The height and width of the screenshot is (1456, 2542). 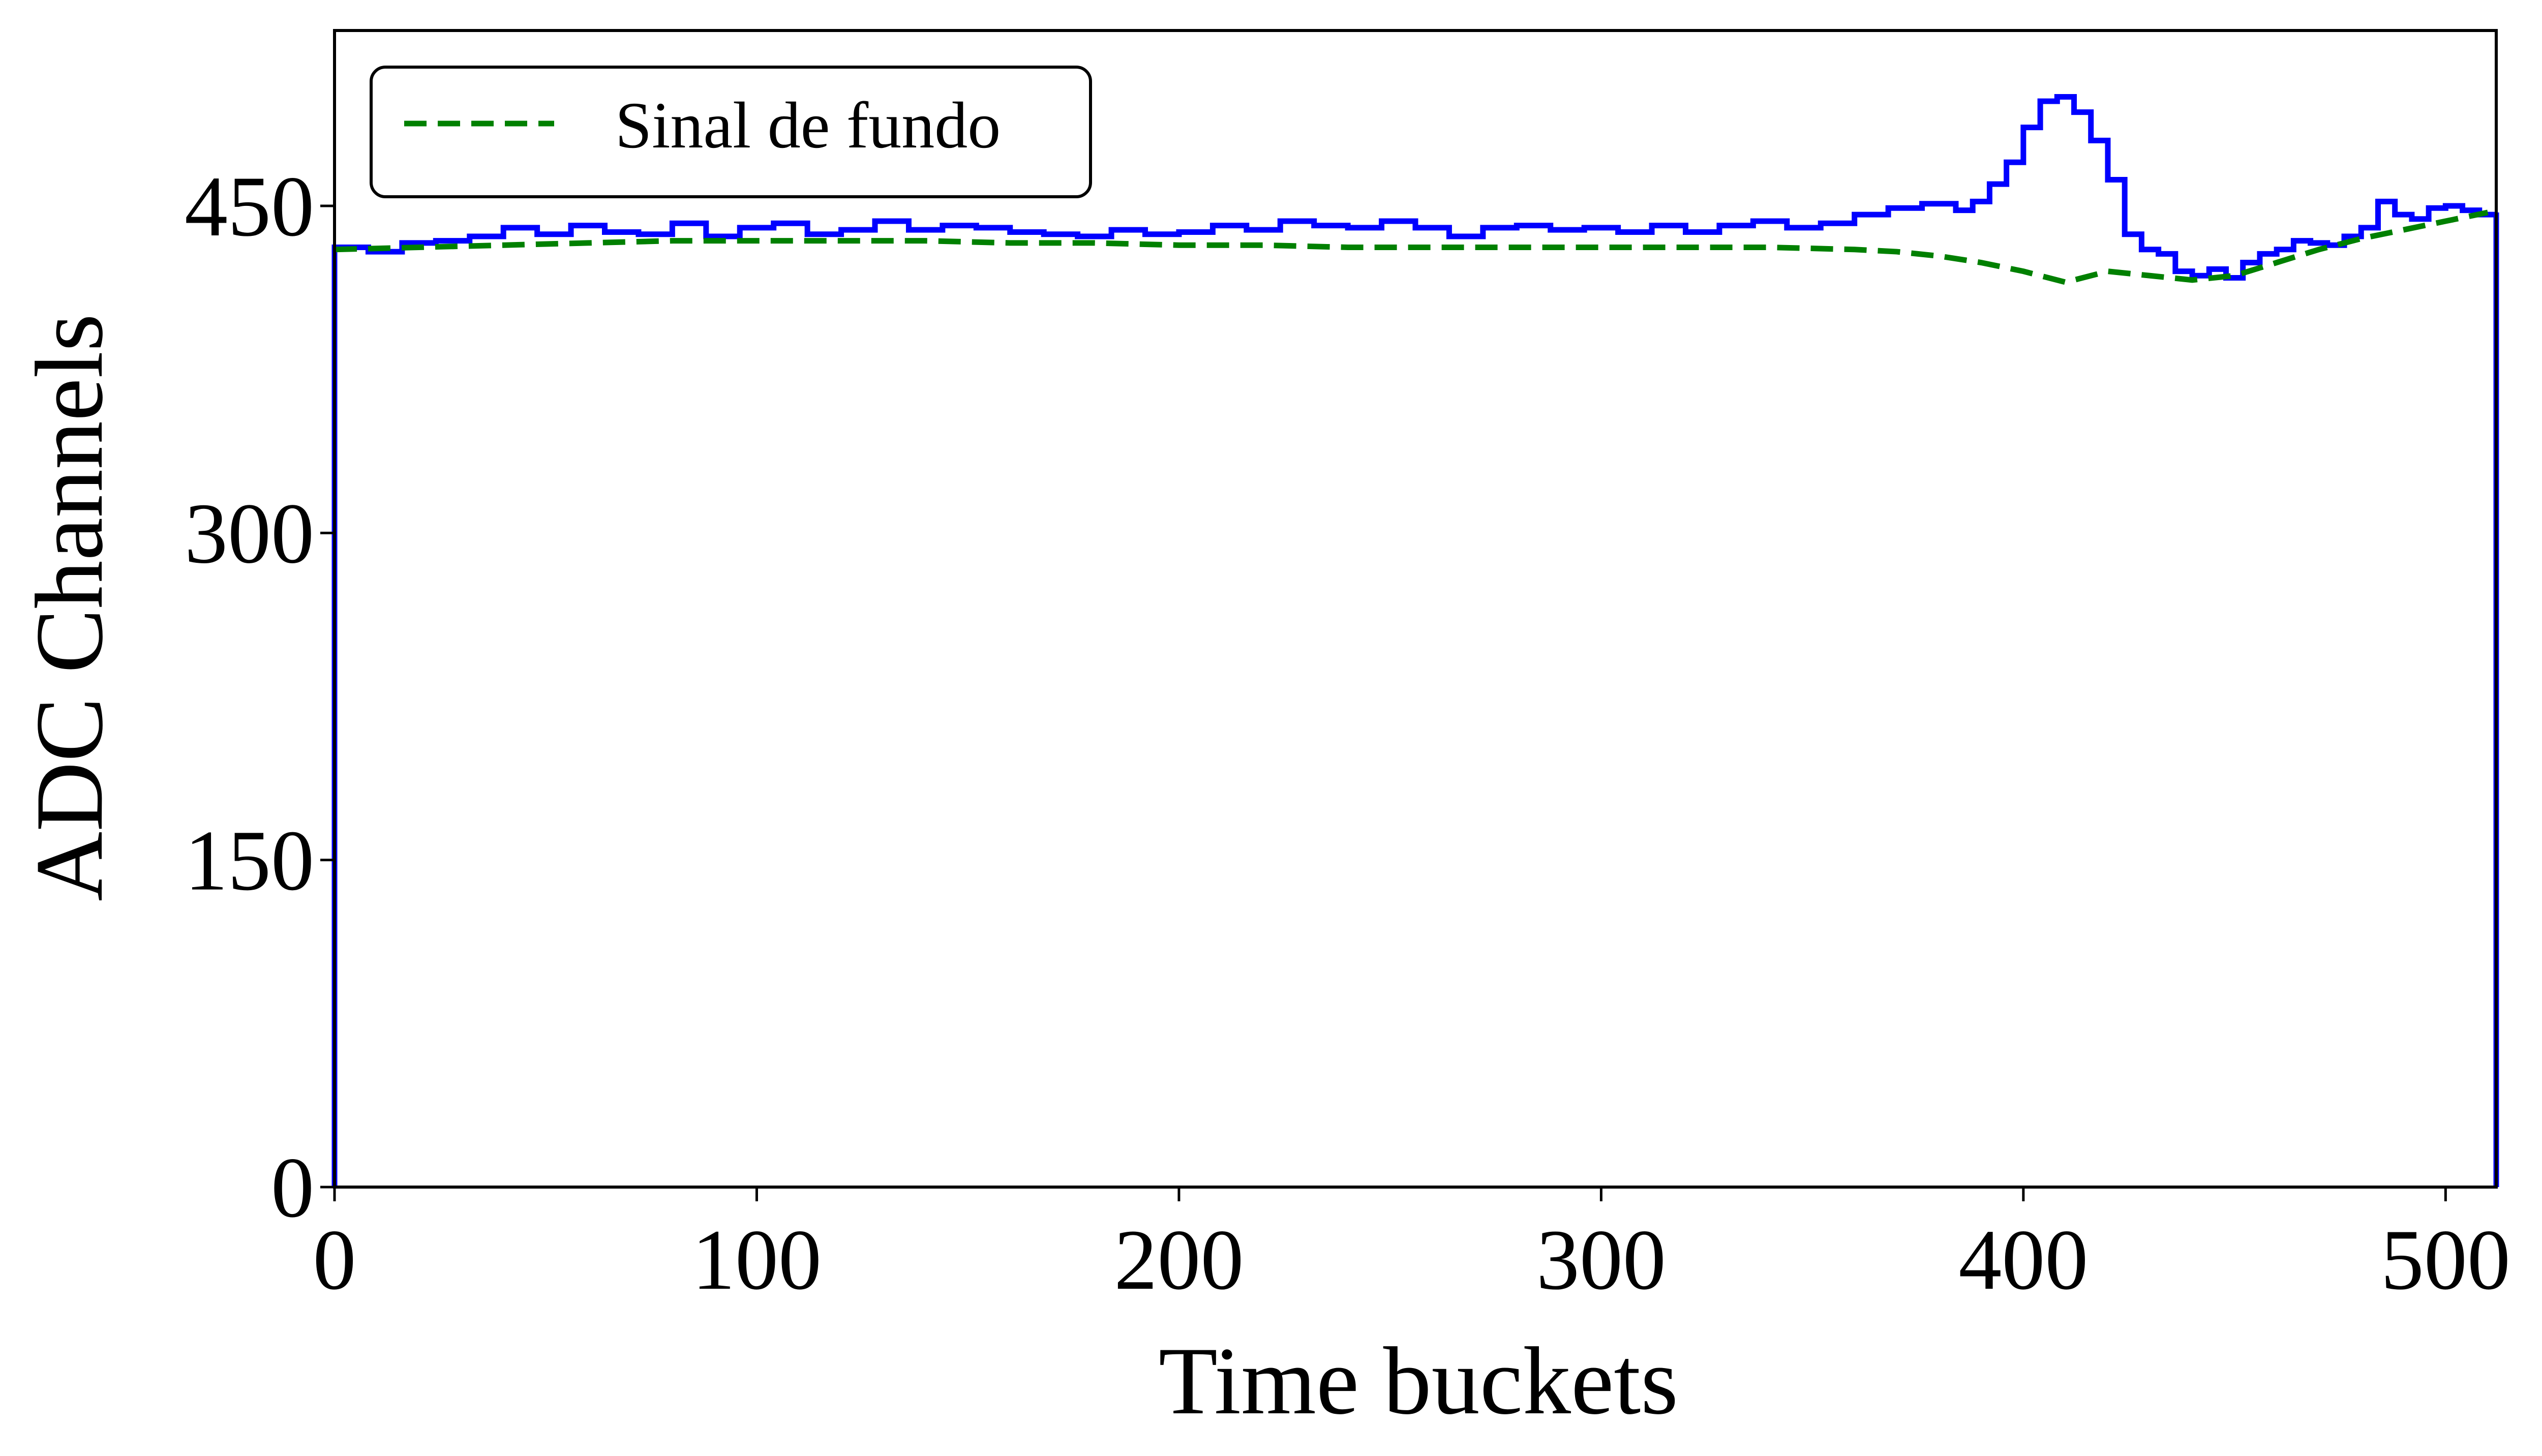 What do you see at coordinates (757, 1260) in the screenshot?
I see `x-tick-label: 100` at bounding box center [757, 1260].